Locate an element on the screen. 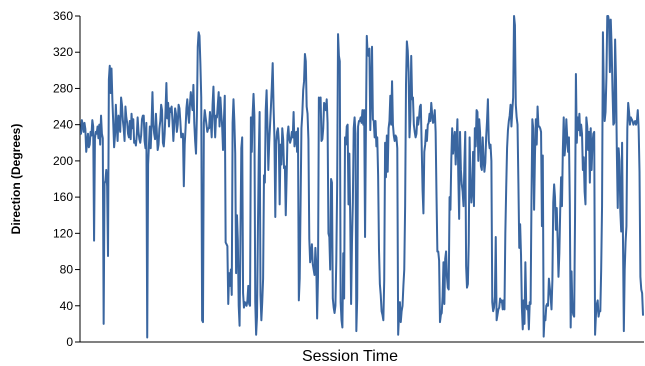 Image resolution: width=645 pixels, height=366 pixels. y-tick-label: 360 is located at coordinates (63, 16).